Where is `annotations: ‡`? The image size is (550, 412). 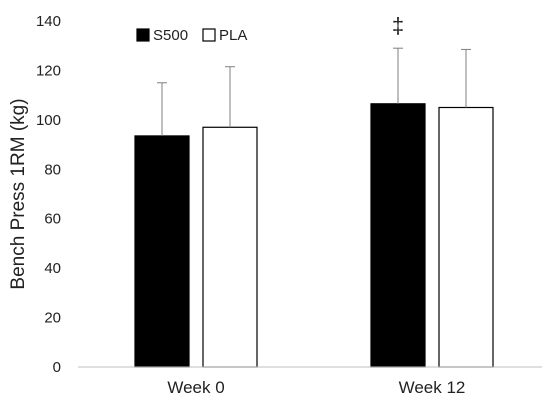
annotations: ‡ is located at coordinates (398, 25).